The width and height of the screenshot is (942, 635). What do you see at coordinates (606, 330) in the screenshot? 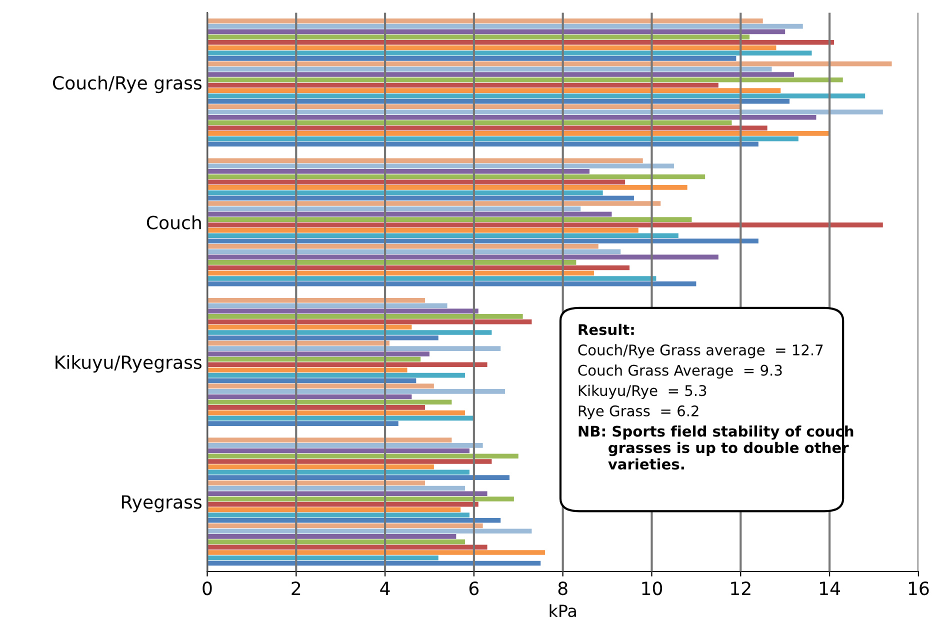
I see `annotation: Result:` at bounding box center [606, 330].